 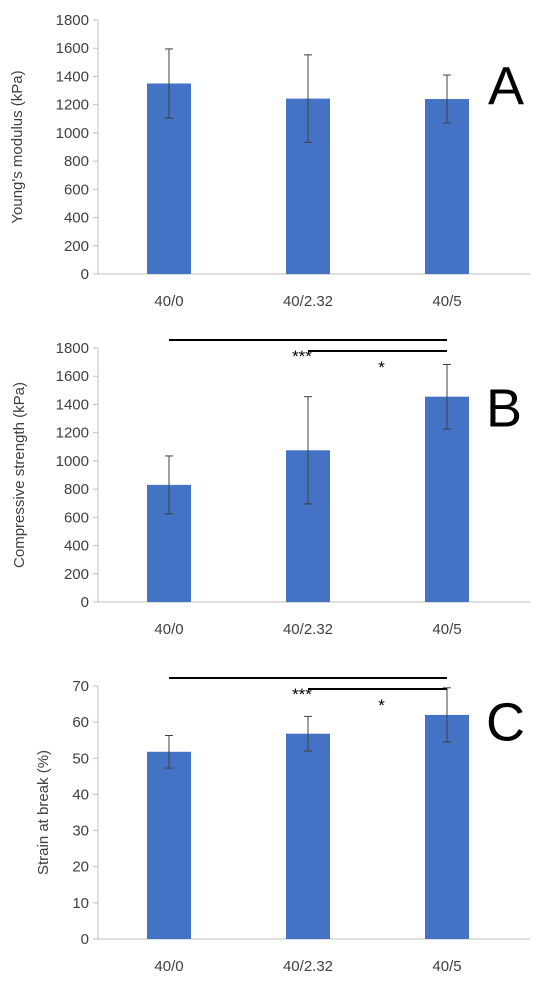 I want to click on y-tick-label: 20, so click(x=80, y=867).